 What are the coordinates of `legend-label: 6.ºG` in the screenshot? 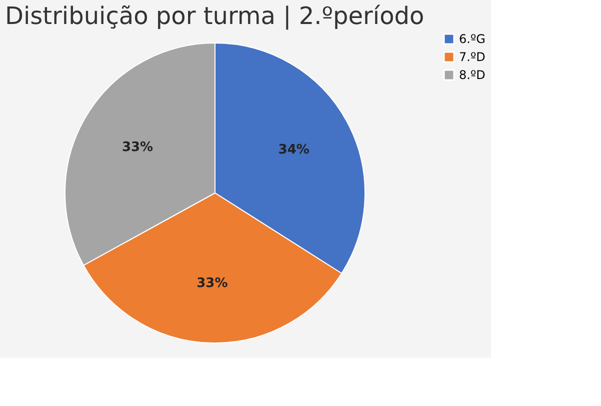 It's located at (472, 39).